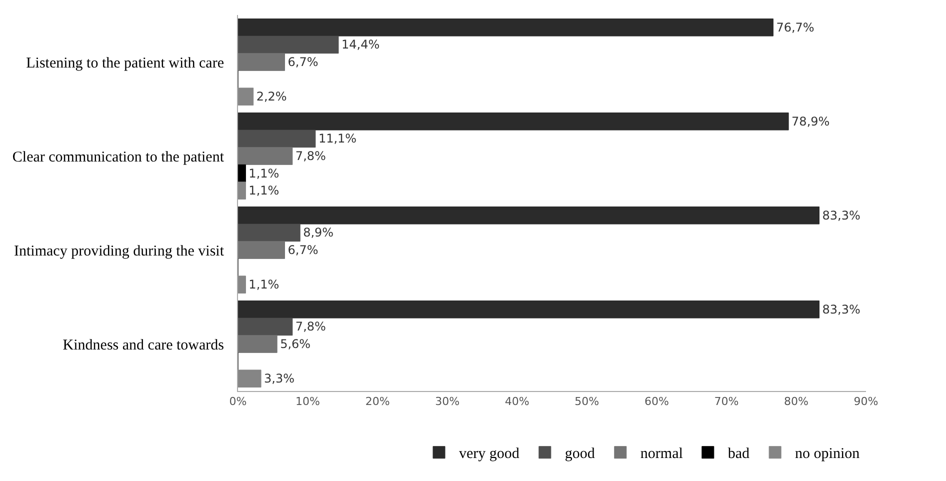 The image size is (946, 481). Describe the element at coordinates (447, 401) in the screenshot. I see `x-tick-label: 30%` at that location.